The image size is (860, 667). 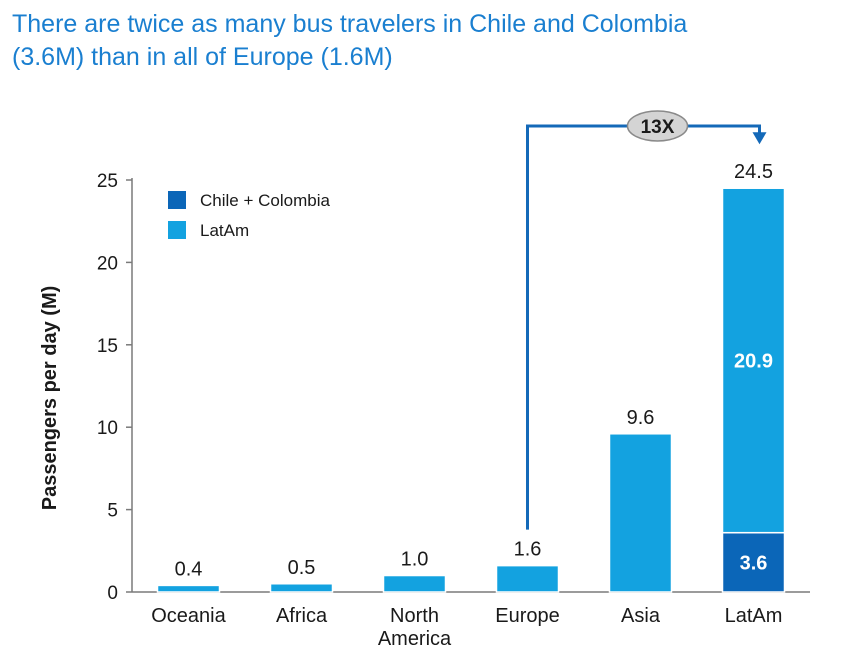 I want to click on x-tick-label-line: LatAm, so click(x=754, y=616).